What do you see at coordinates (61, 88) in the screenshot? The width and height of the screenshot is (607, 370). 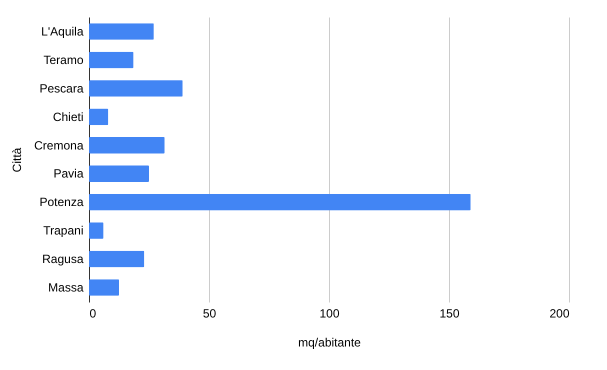 I see `y-tick-label: Pescara` at bounding box center [61, 88].